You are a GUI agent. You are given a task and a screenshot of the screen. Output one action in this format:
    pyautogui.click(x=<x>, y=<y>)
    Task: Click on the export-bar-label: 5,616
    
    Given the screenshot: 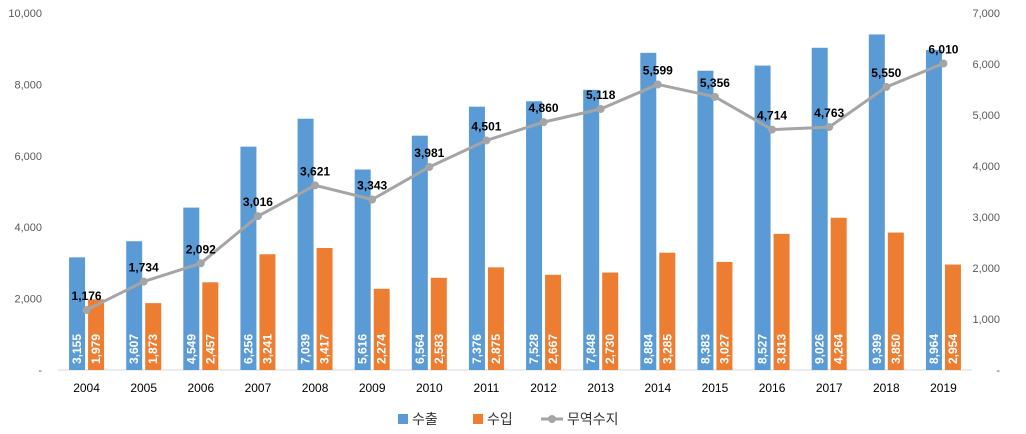 What is the action you would take?
    pyautogui.click(x=363, y=349)
    